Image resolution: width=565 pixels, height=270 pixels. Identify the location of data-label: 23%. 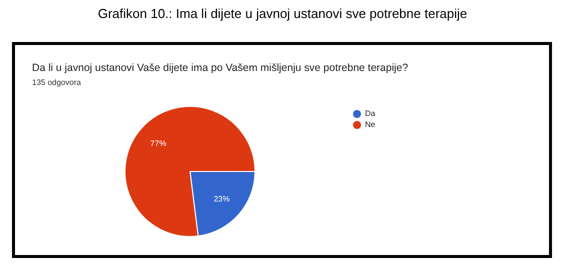
(222, 199).